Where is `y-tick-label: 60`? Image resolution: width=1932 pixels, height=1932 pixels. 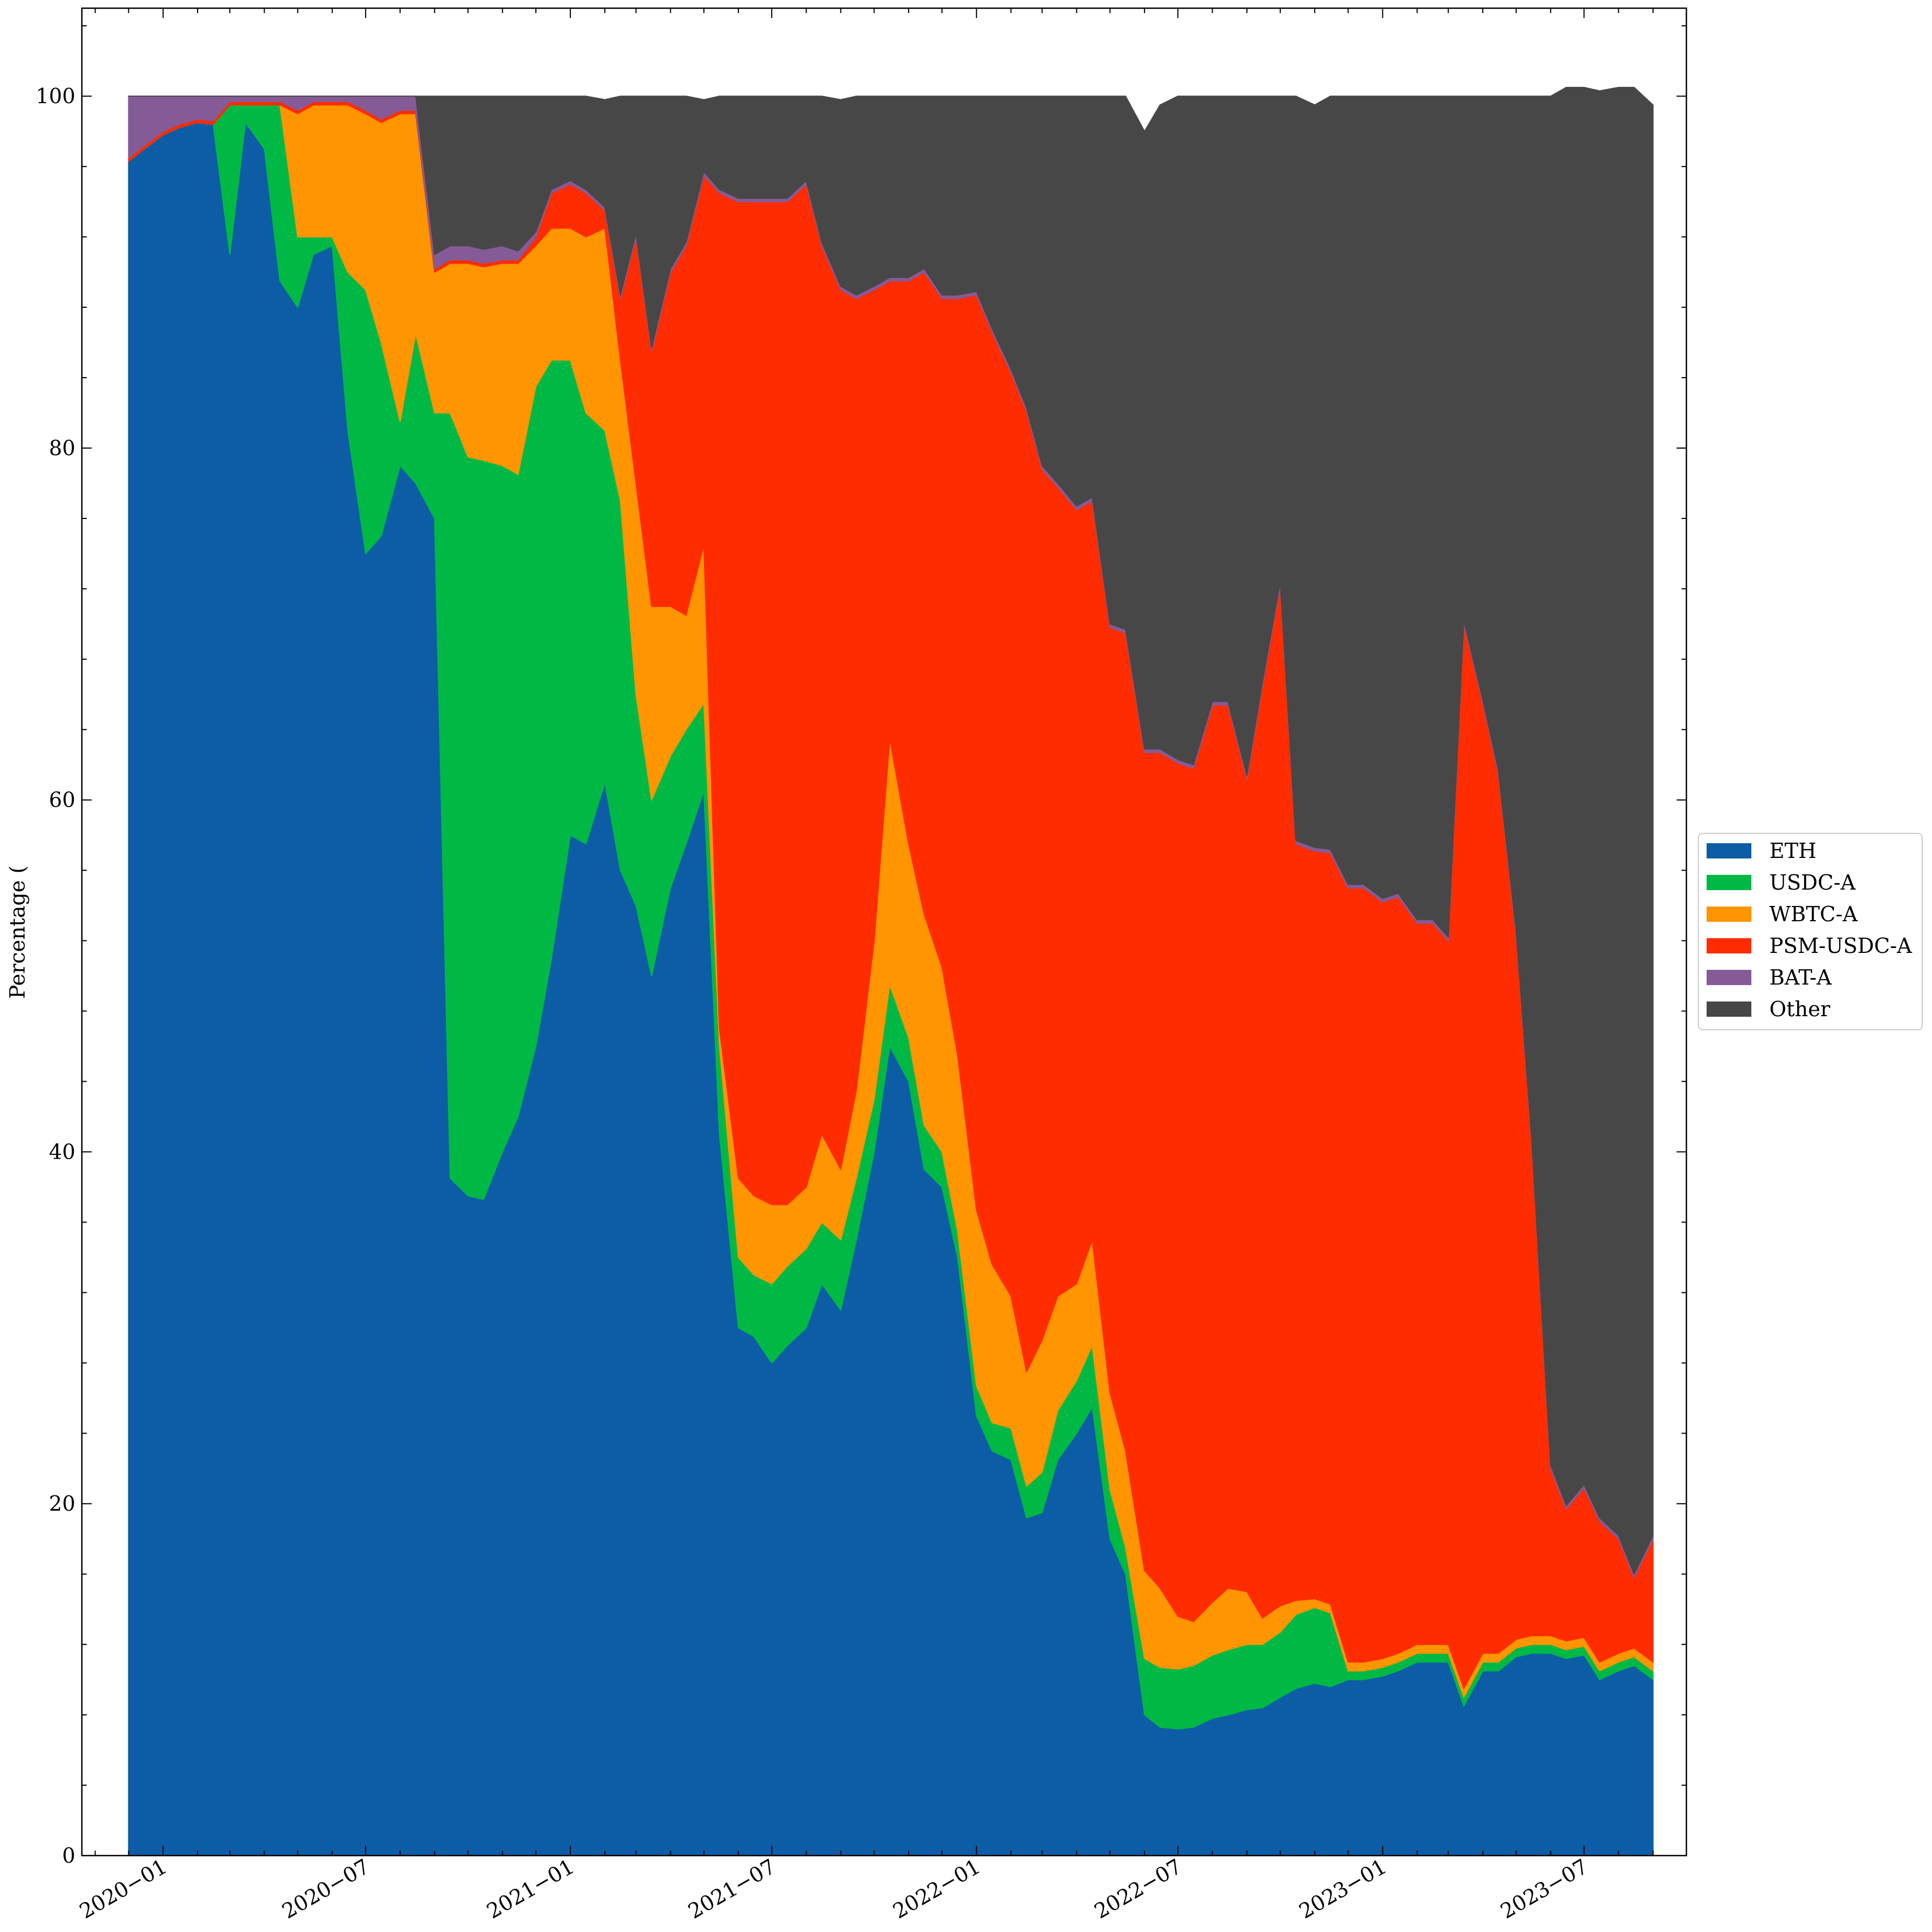
y-tick-label: 60 is located at coordinates (62, 800).